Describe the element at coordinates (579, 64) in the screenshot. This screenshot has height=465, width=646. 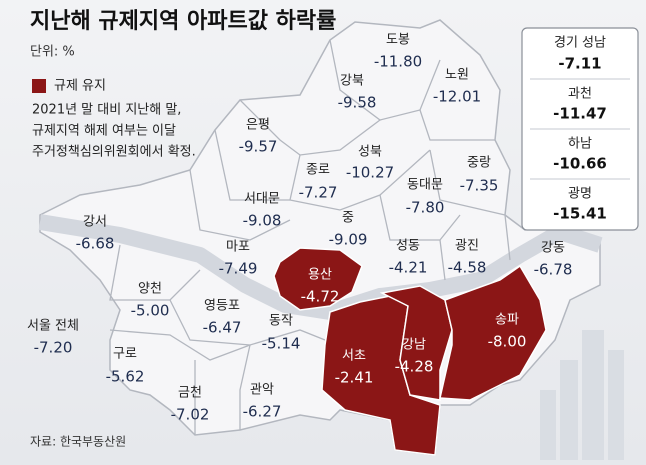
I see `city-value: -7.11` at that location.